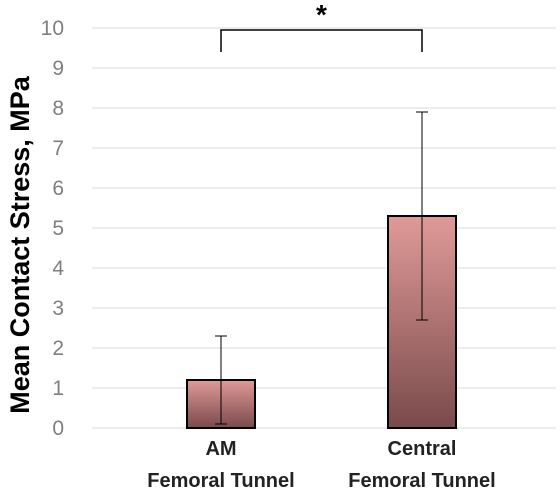  I want to click on y-tick-label: 2, so click(58, 348).